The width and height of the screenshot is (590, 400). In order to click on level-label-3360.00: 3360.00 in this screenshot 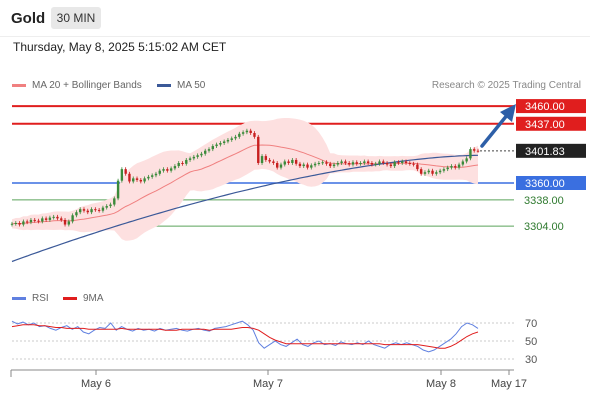, I will do `click(545, 184)`.